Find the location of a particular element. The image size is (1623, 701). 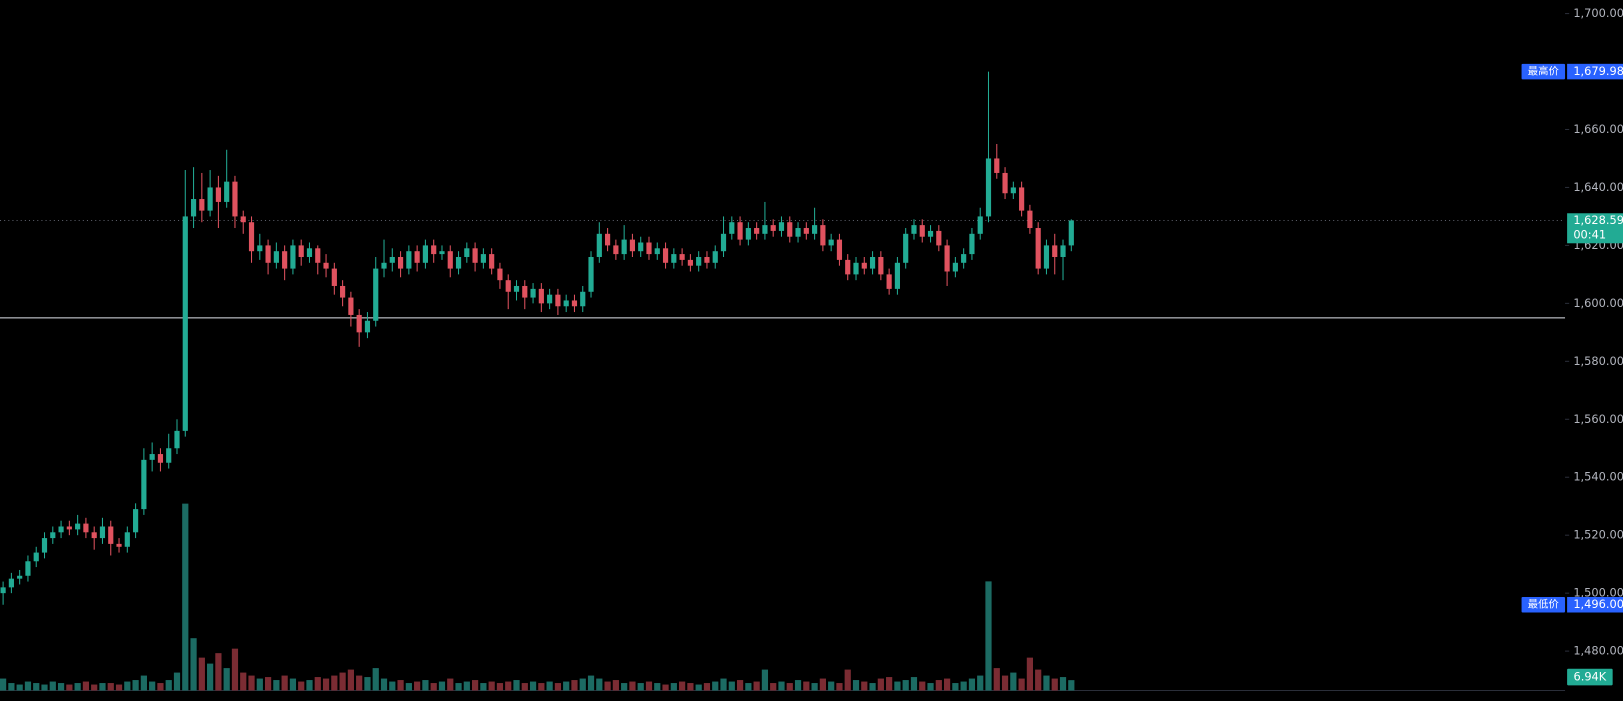

y-tick-label: 1,500.00 is located at coordinates (1598, 593).